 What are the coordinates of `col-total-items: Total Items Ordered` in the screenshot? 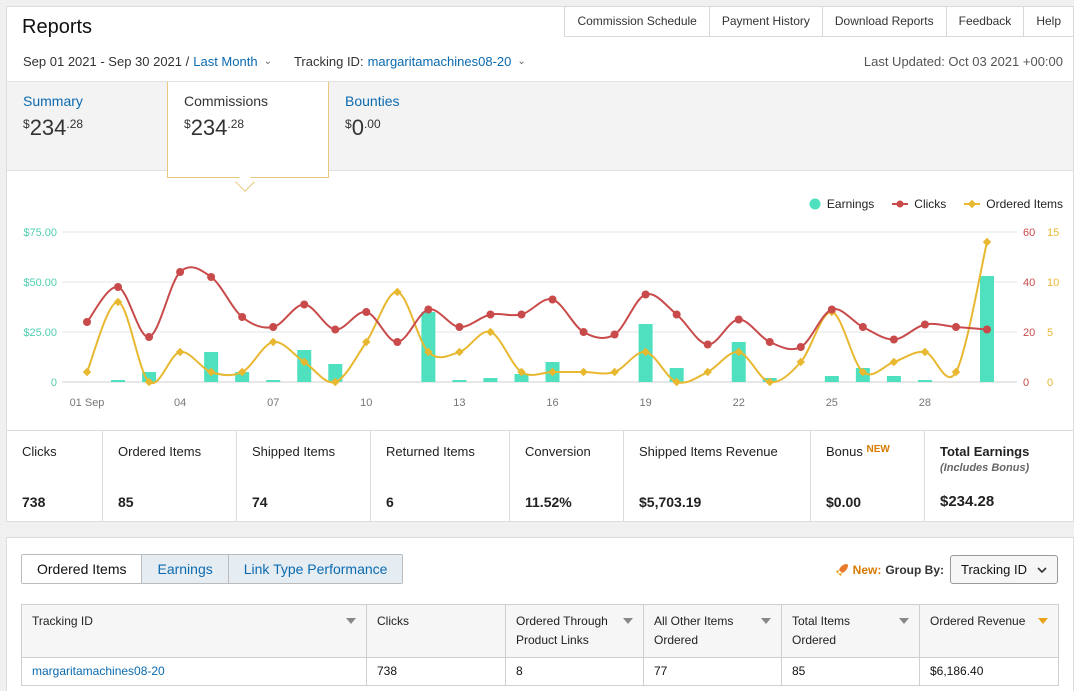 It's located at (850, 631).